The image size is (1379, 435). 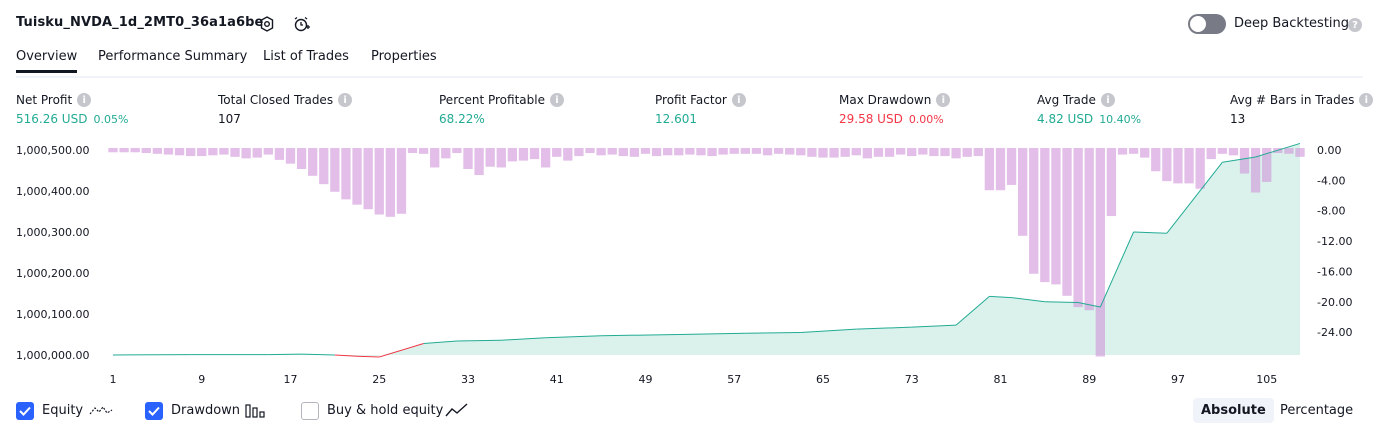 What do you see at coordinates (47, 61) in the screenshot?
I see `tab-overview: Overview` at bounding box center [47, 61].